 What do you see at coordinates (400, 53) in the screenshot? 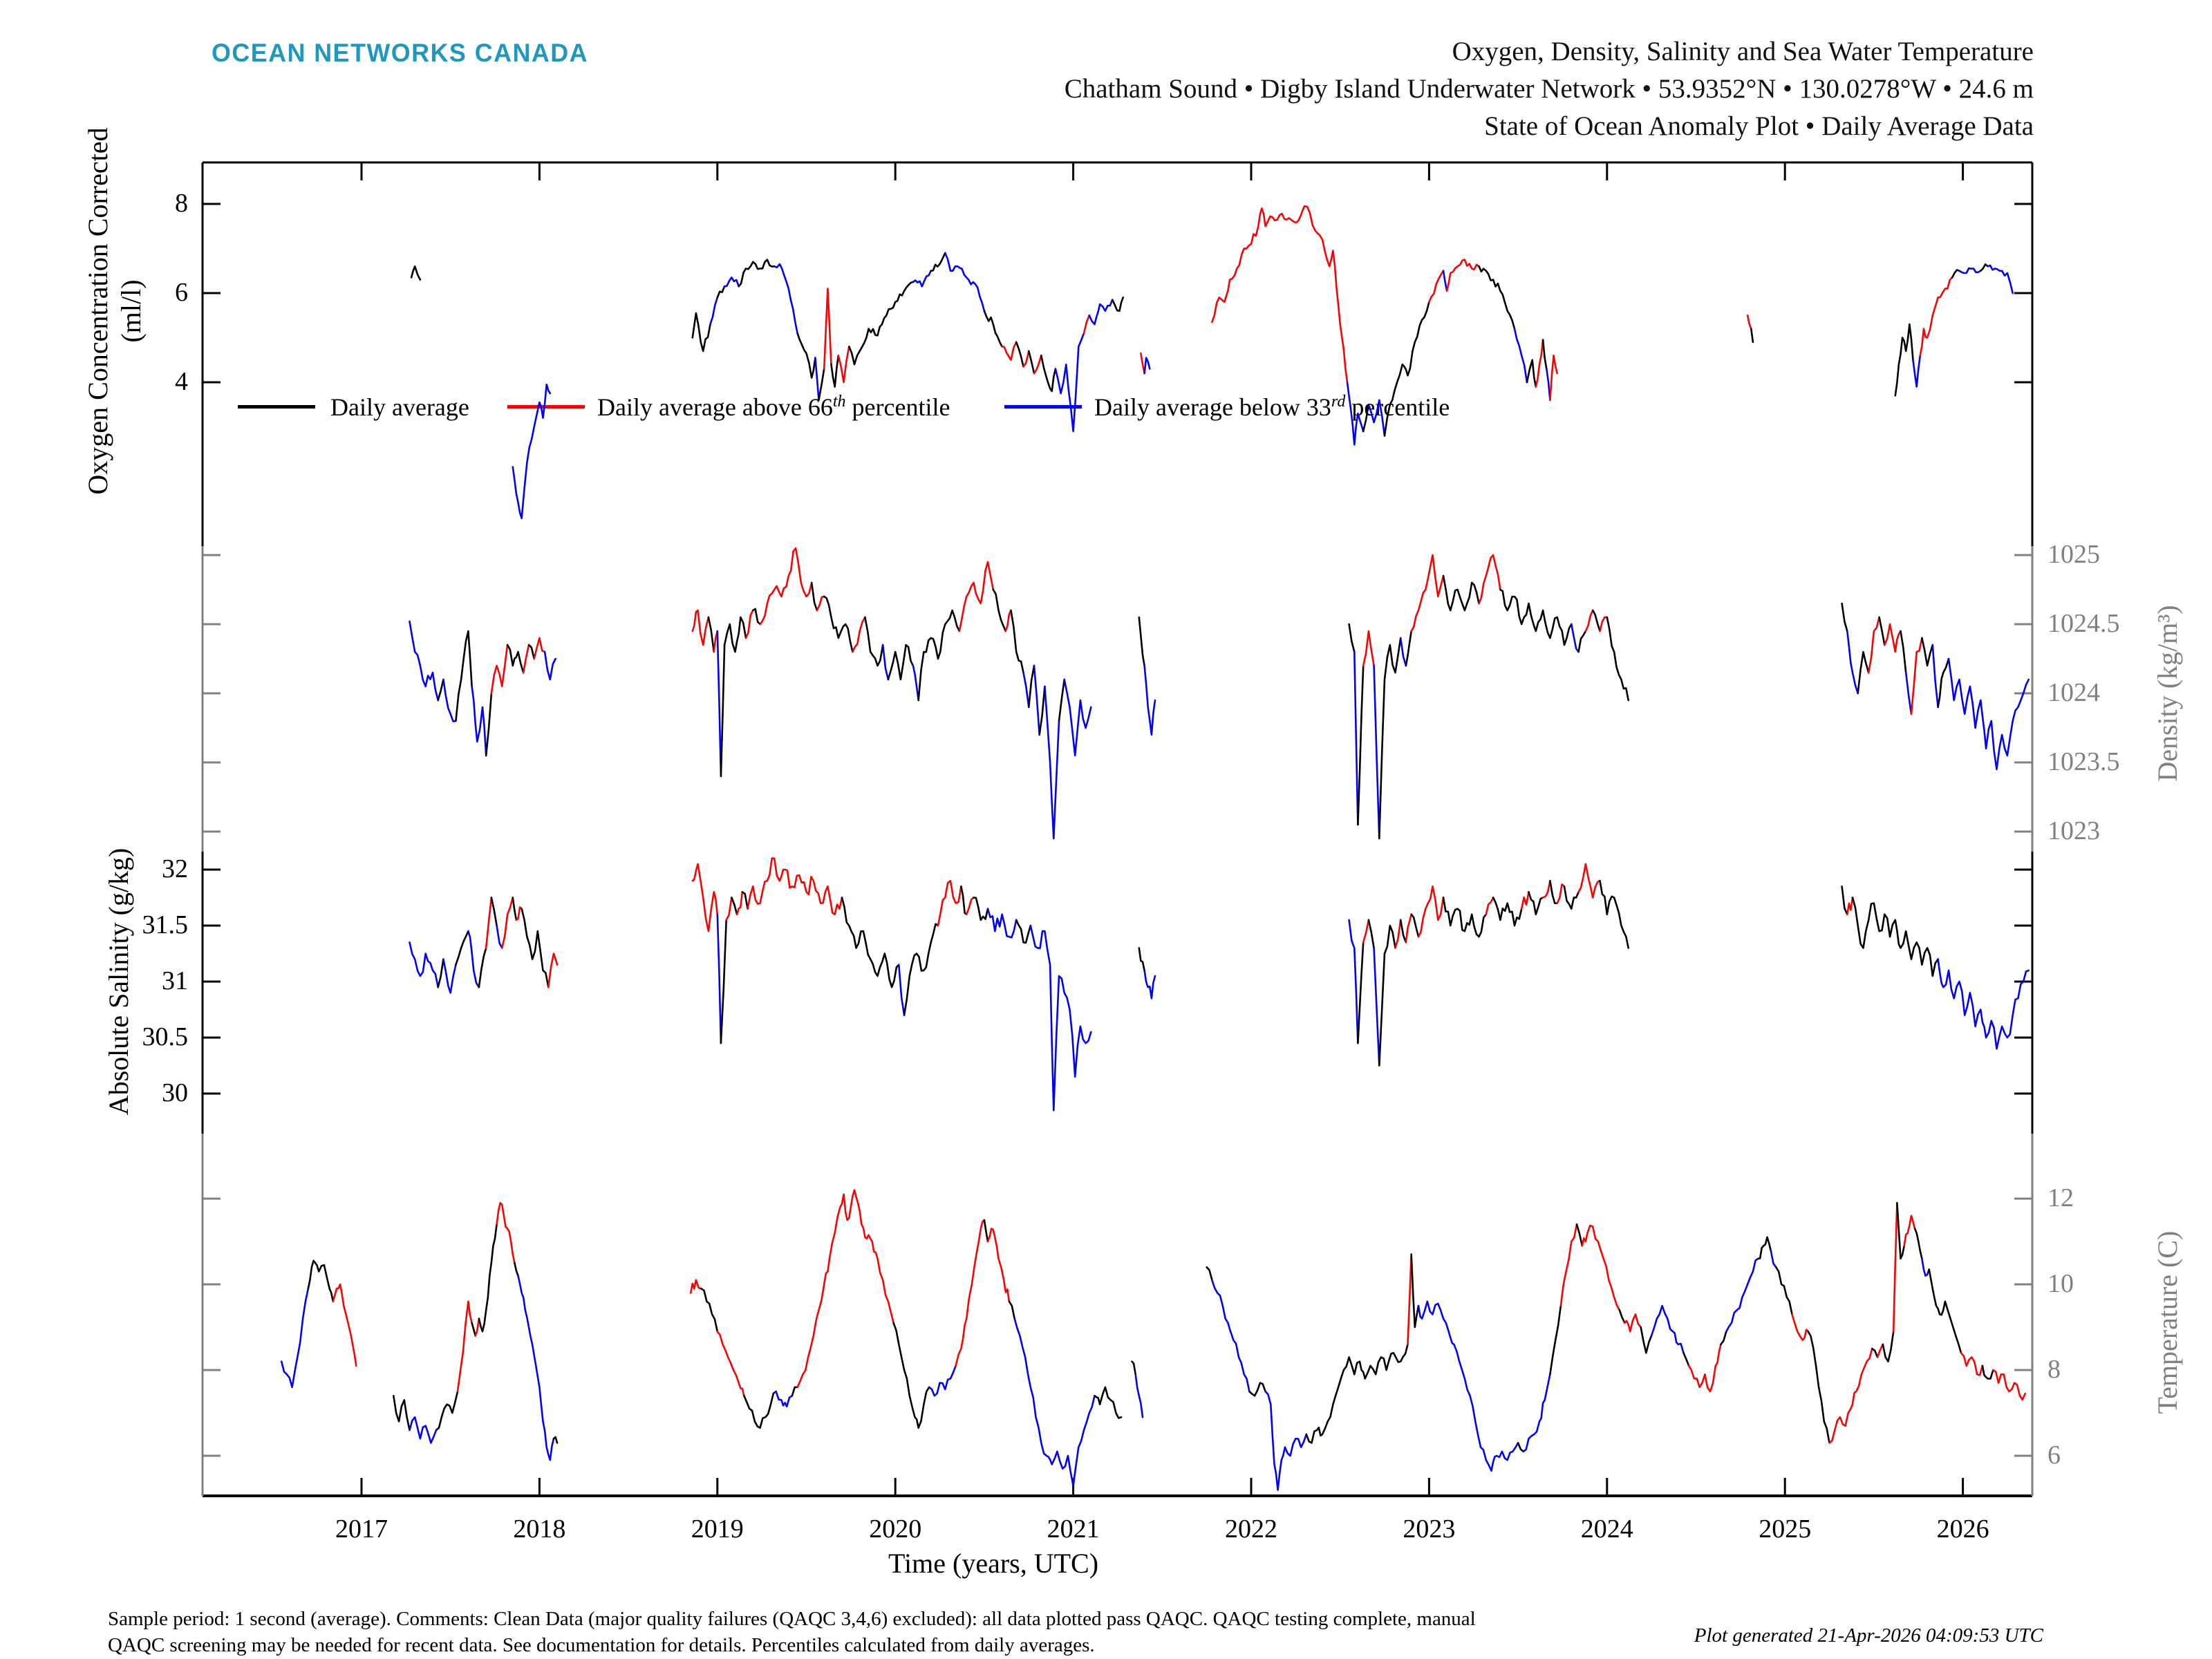
I see `onc-logo: OCEAN NETWORKS CANADA` at bounding box center [400, 53].